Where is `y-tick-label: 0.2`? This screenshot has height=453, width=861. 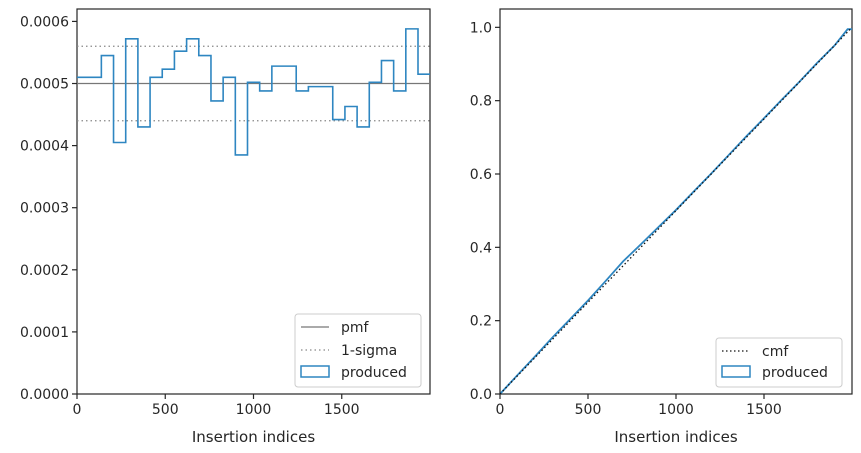 y-tick-label: 0.2 is located at coordinates (481, 322).